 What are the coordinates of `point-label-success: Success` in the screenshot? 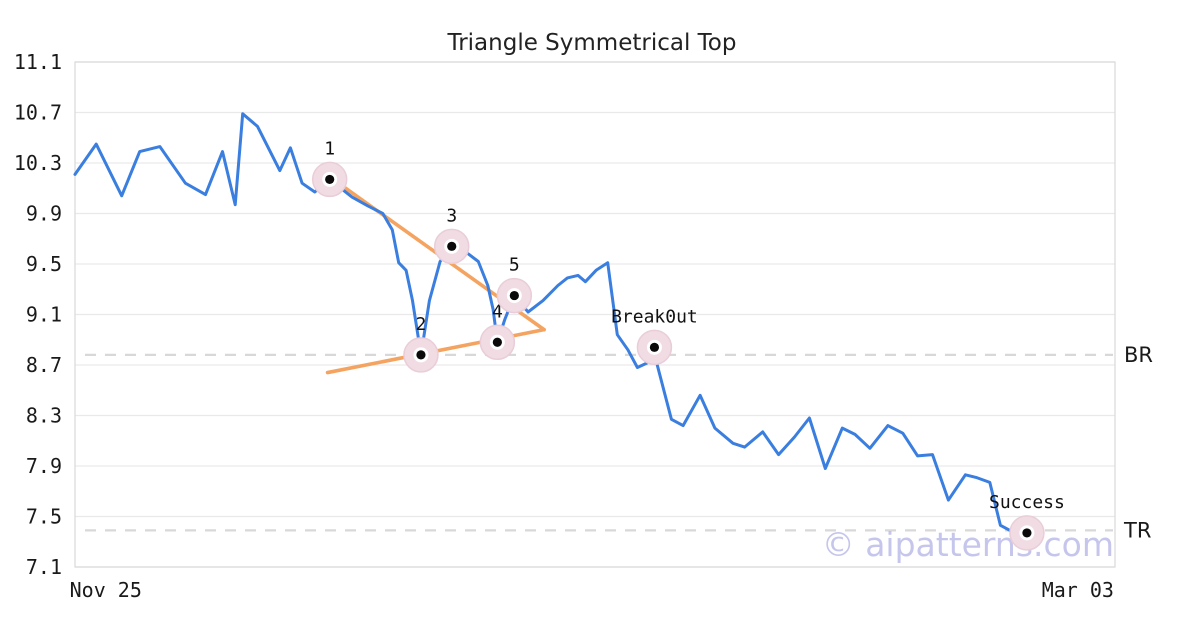 It's located at (1027, 502).